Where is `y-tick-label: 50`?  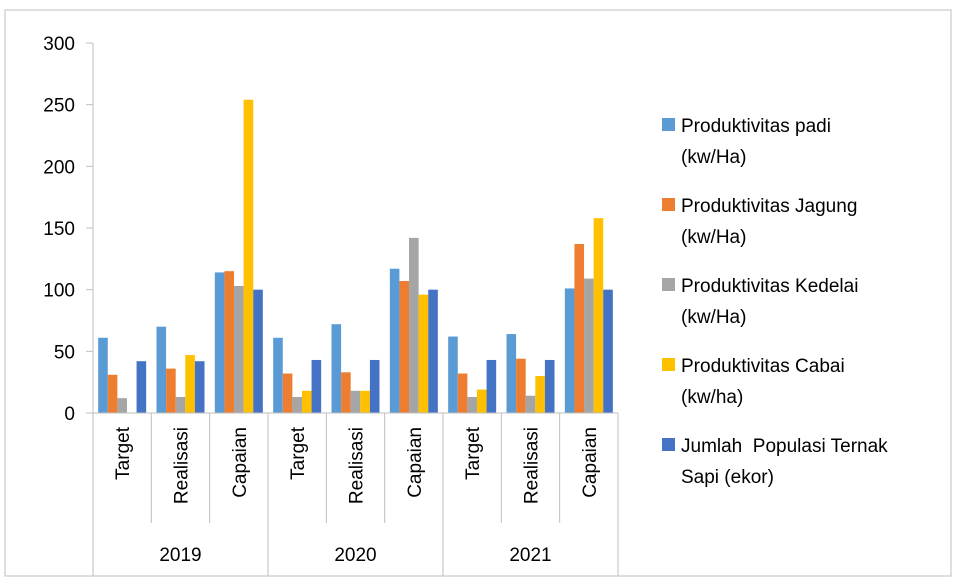
y-tick-label: 50 is located at coordinates (64, 352).